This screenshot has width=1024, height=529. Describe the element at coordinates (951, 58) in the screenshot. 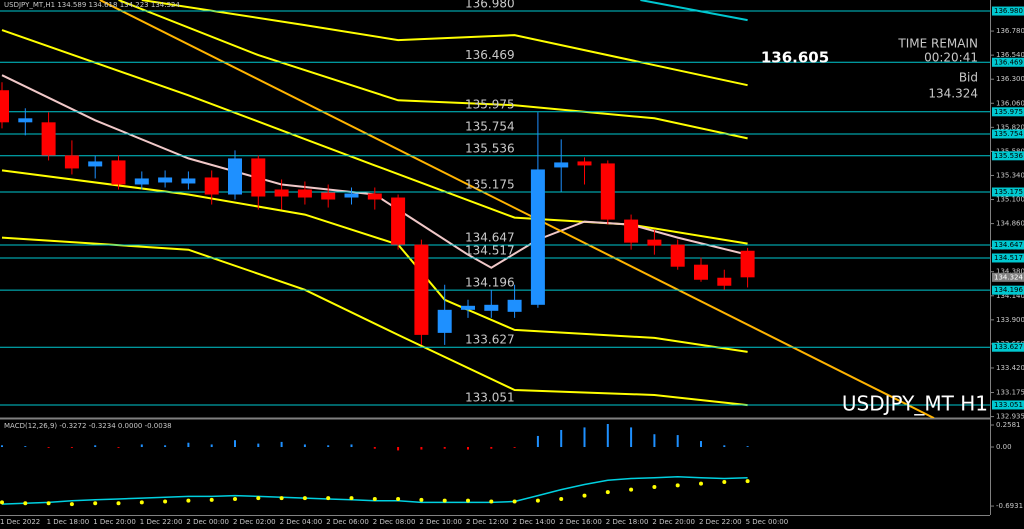

I see `timer: 00:20:41` at that location.